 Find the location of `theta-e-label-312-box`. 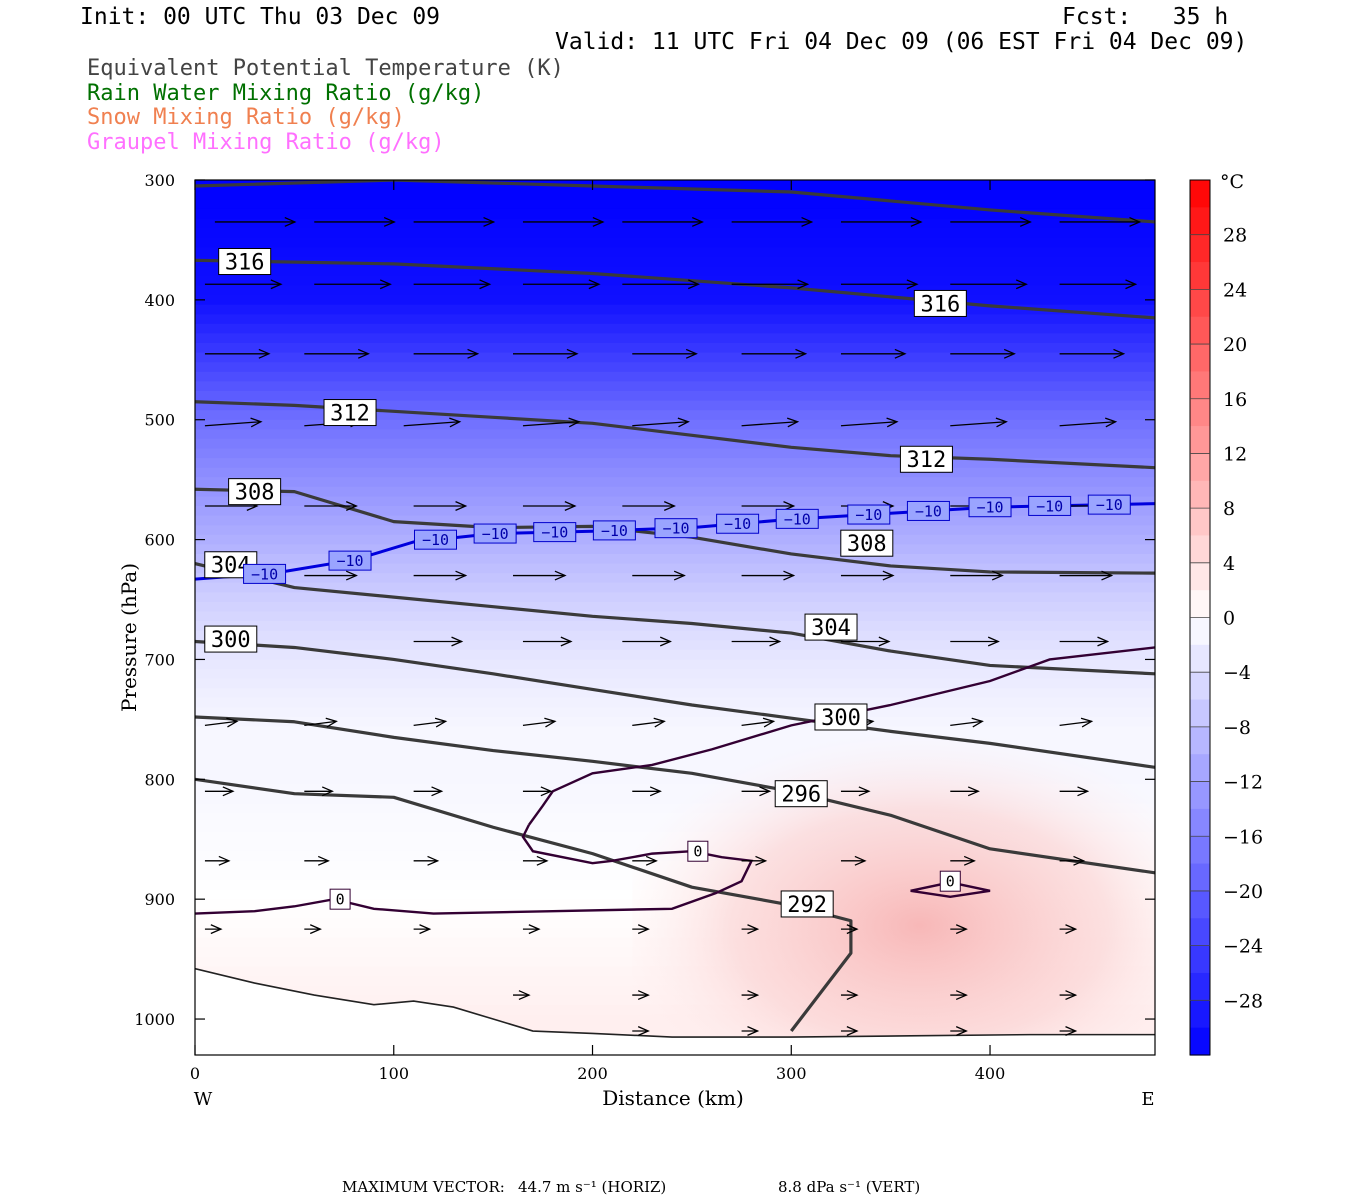

theta-e-label-312-box is located at coordinates (926, 459).